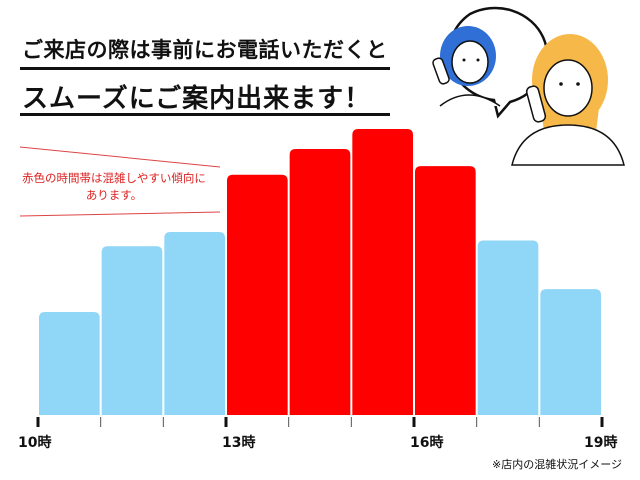 The image size is (640, 480). Describe the element at coordinates (114, 195) in the screenshot. I see `note-line-2: あります。` at that location.